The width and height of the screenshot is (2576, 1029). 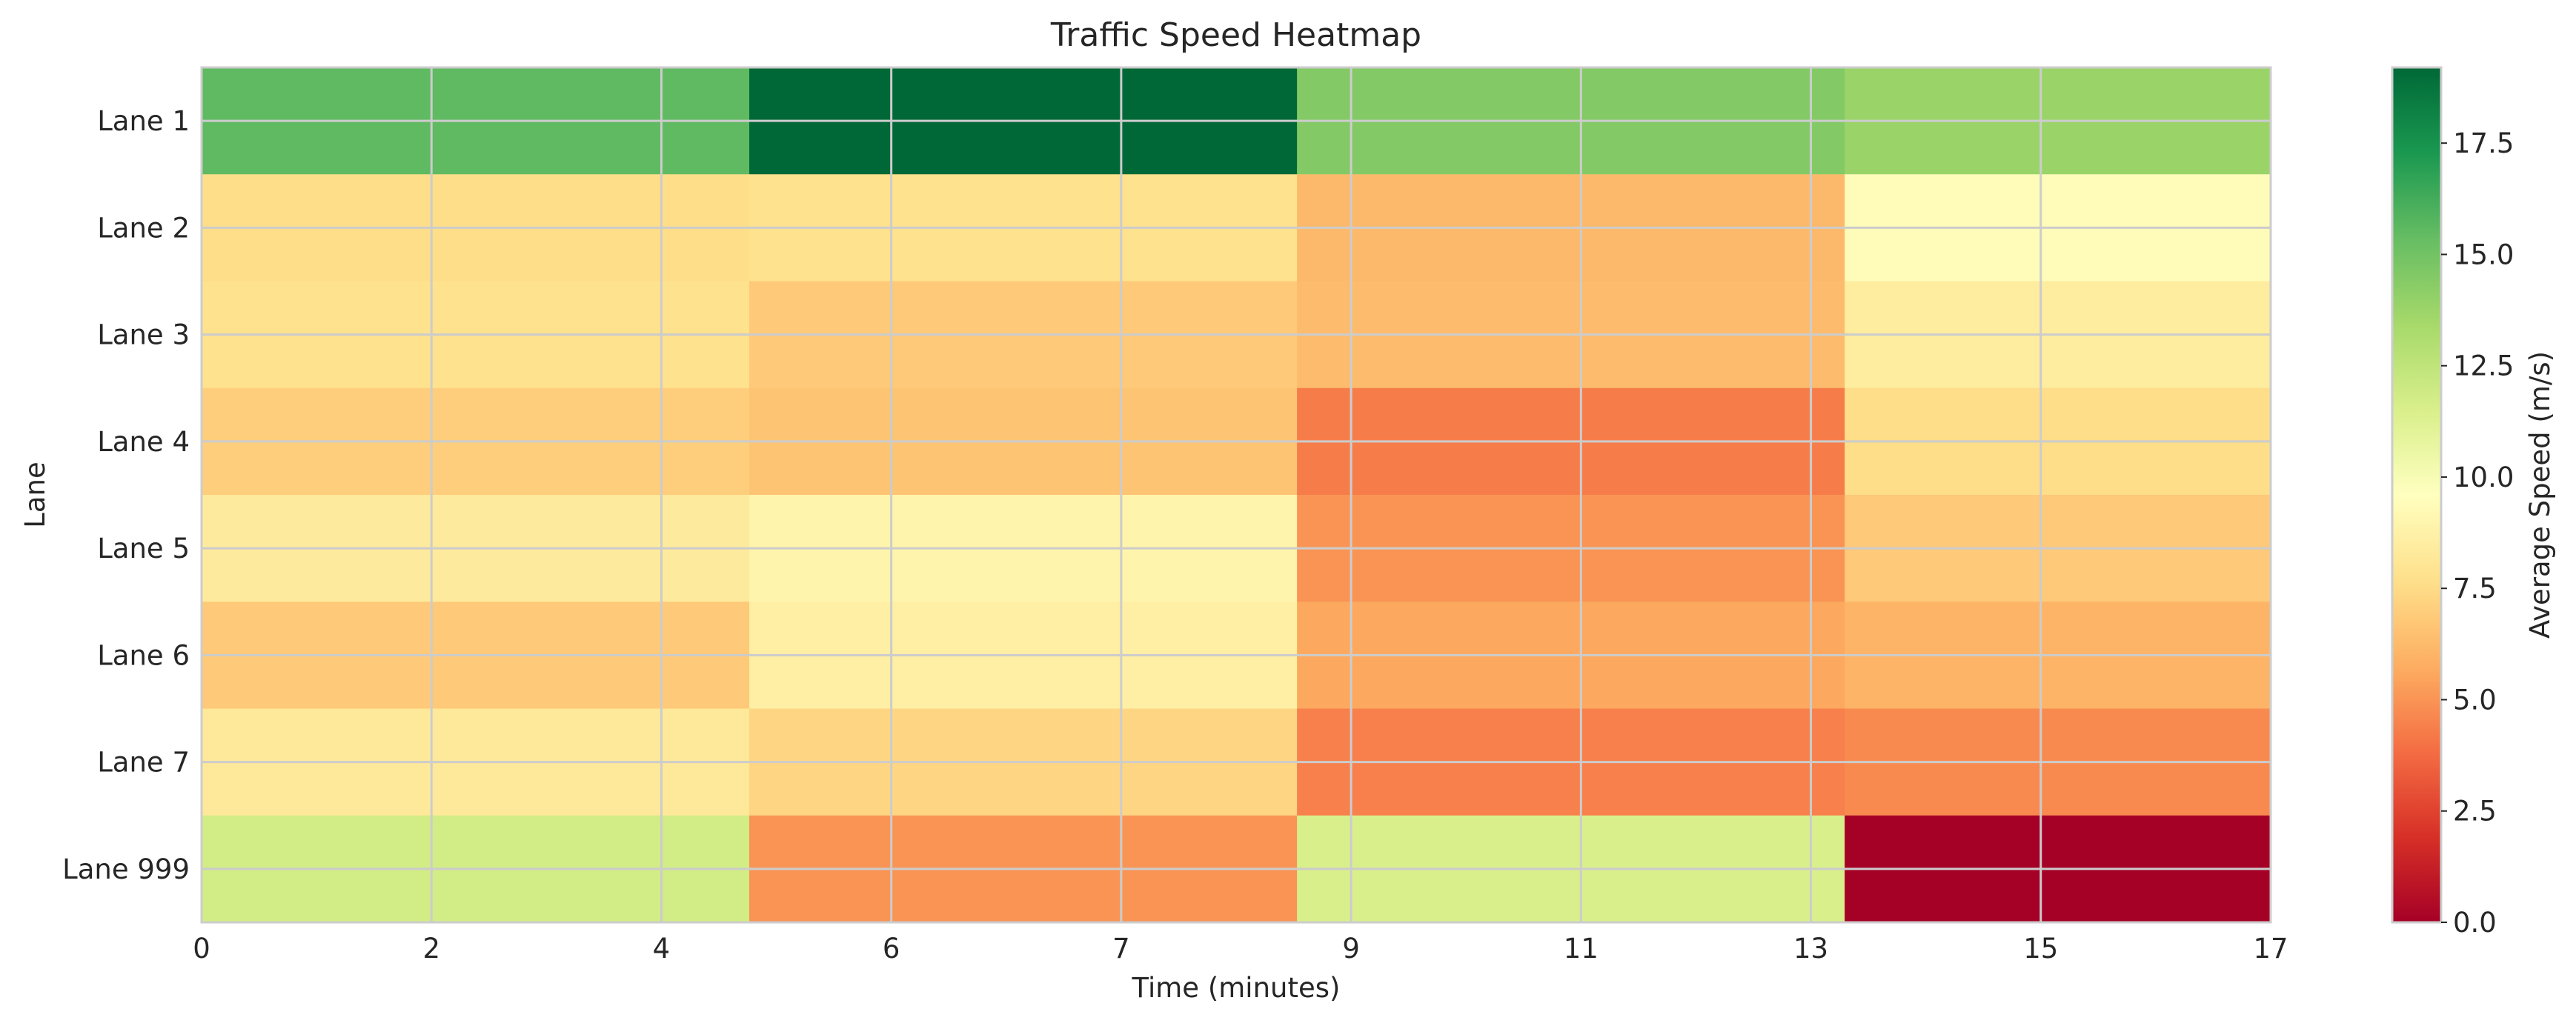 I want to click on y-tick-label: Lane 1, so click(x=143, y=121).